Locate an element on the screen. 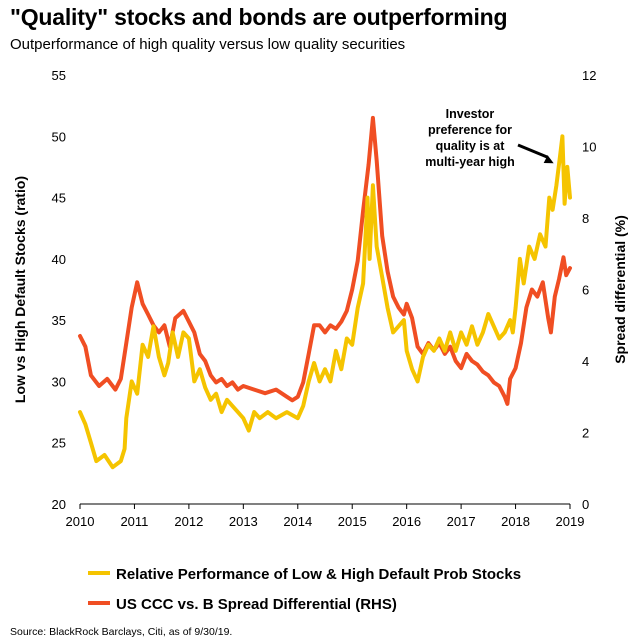 Image resolution: width=640 pixels, height=641 pixels. legend-item-red: US CCC vs. B Spread Differential (RHS) is located at coordinates (242, 604).